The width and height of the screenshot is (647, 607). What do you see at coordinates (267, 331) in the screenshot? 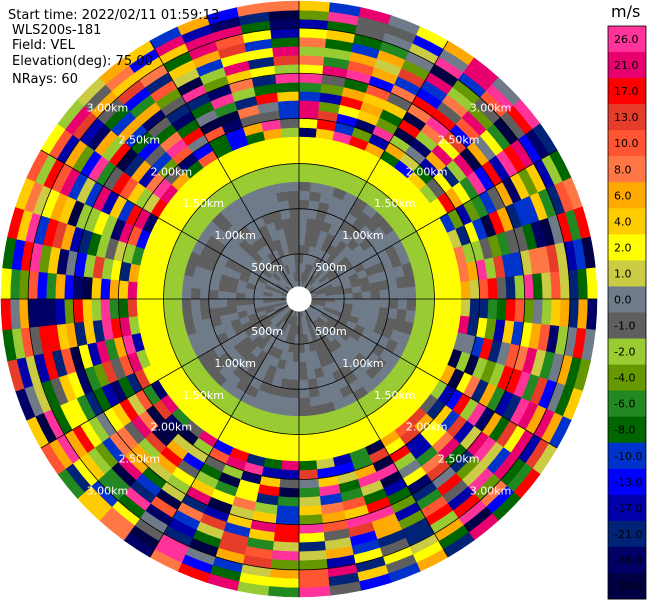
I see `range-ring-label: 500m` at bounding box center [267, 331].